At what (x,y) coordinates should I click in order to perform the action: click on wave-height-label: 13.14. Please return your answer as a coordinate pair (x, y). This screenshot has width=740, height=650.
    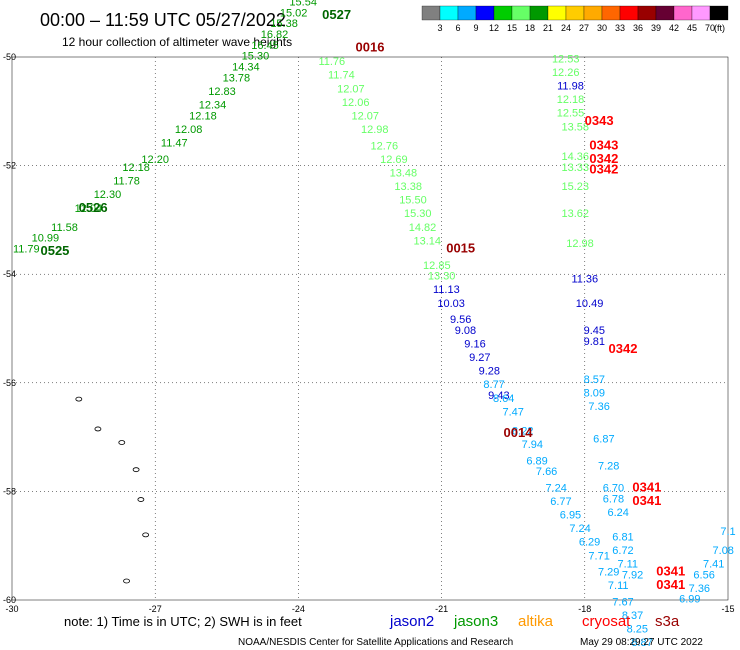
    Looking at the image, I should click on (428, 241).